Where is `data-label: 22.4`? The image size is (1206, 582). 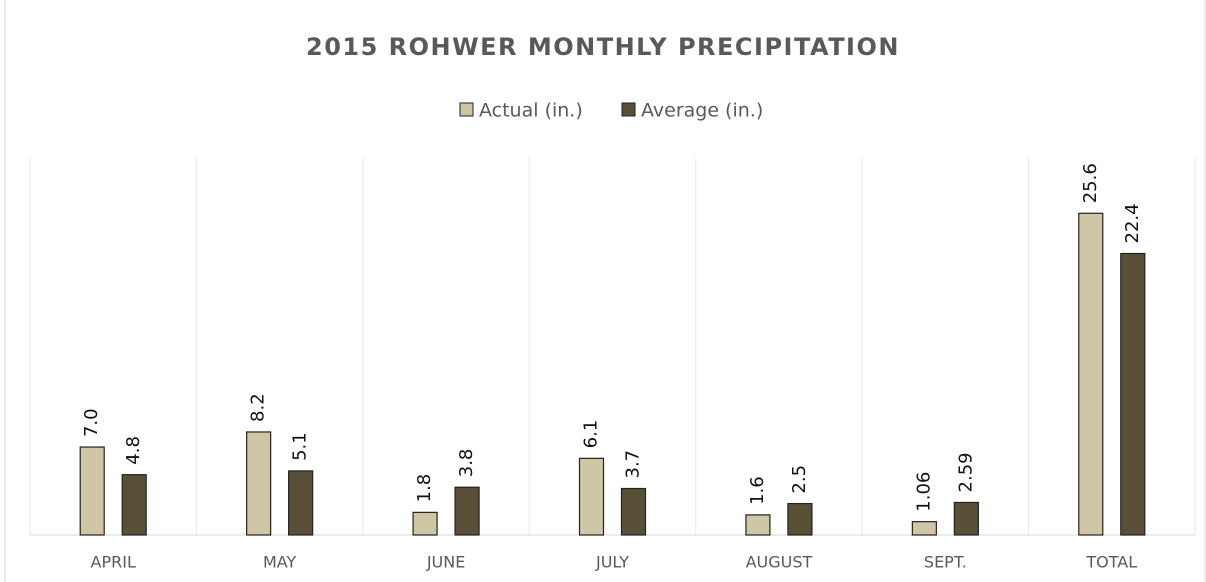
data-label: 22.4 is located at coordinates (1132, 223).